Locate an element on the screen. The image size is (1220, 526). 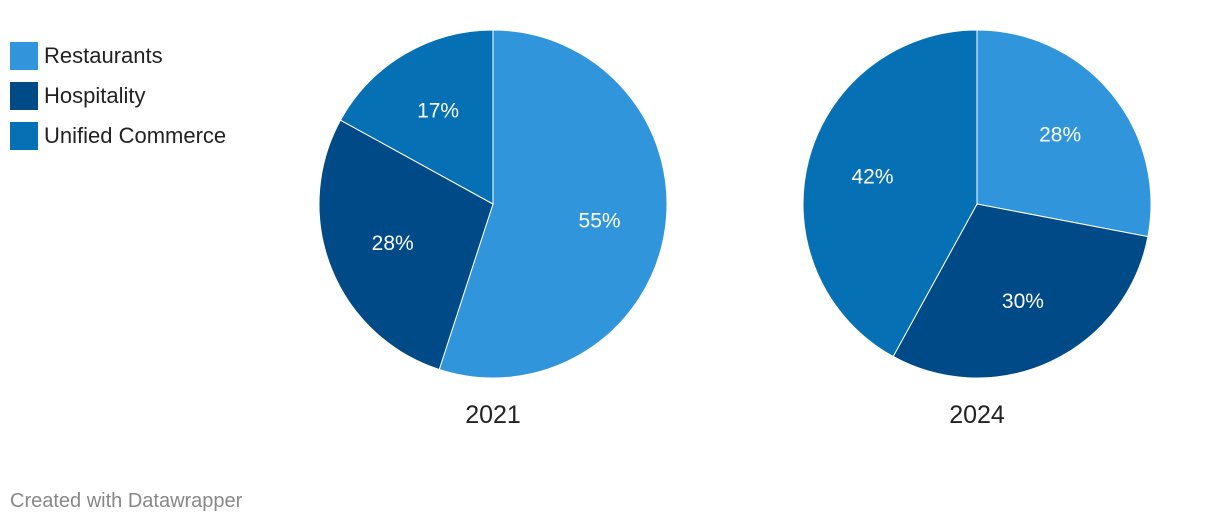
chart-title-2024: 2024 is located at coordinates (977, 415).